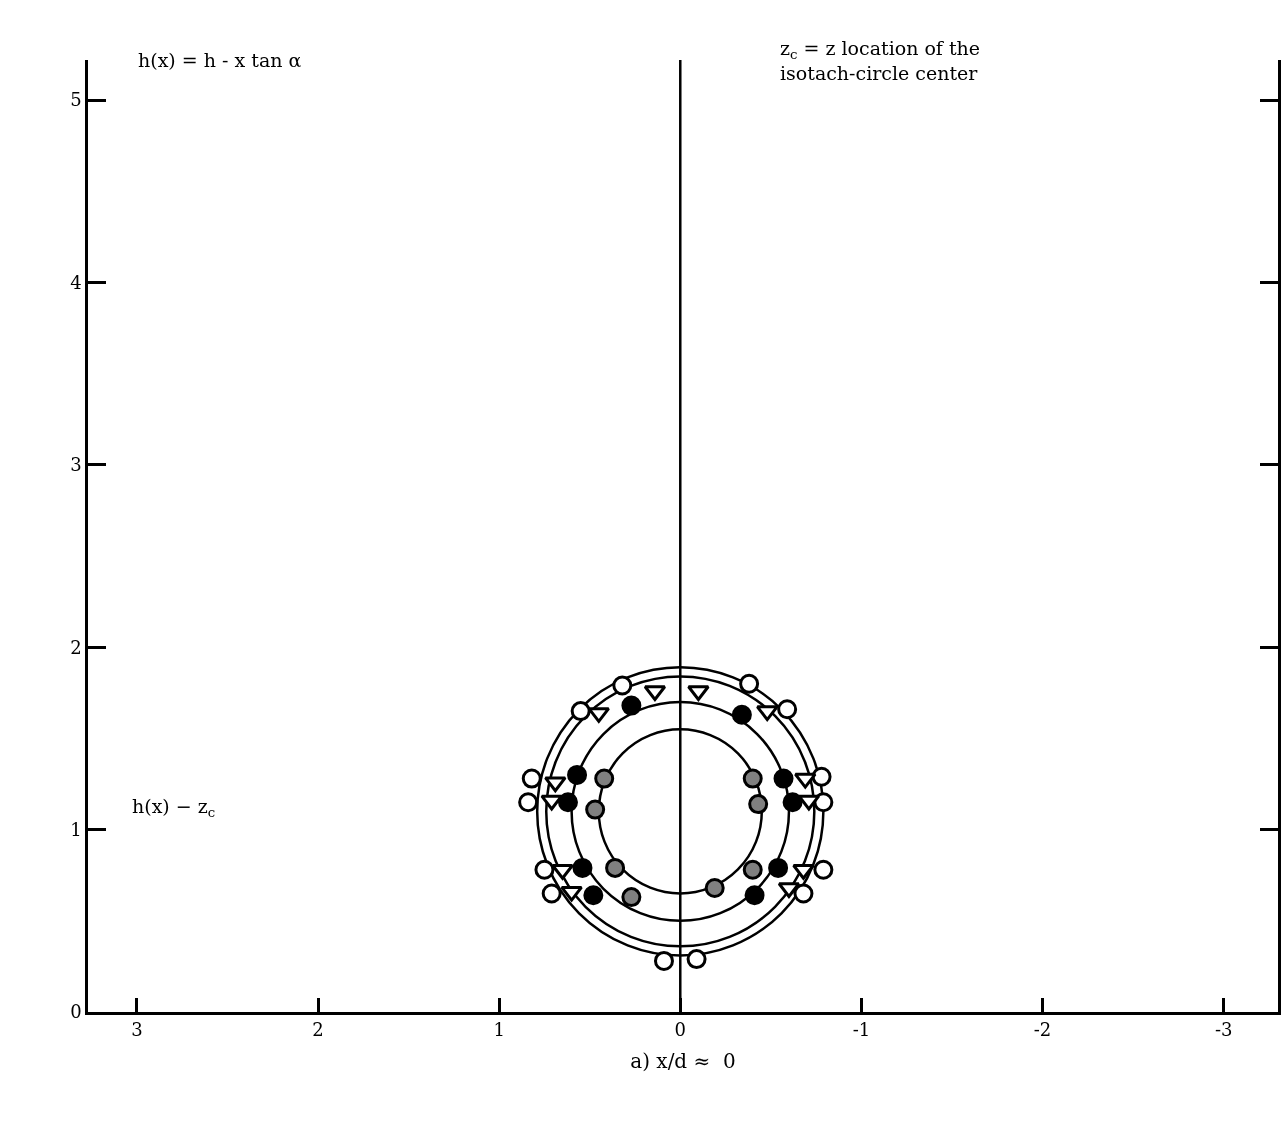 Image resolution: width=1285 pixels, height=1122 pixels. What do you see at coordinates (76, 647) in the screenshot?
I see `y-tick-label: 2` at bounding box center [76, 647].